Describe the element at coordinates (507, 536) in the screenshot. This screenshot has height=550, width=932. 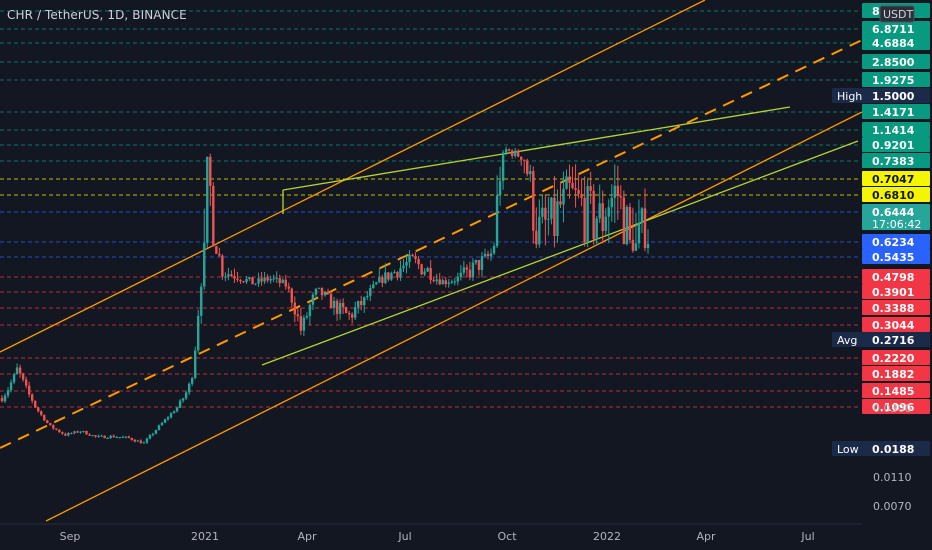
I see `x-tick-label: Oct` at that location.